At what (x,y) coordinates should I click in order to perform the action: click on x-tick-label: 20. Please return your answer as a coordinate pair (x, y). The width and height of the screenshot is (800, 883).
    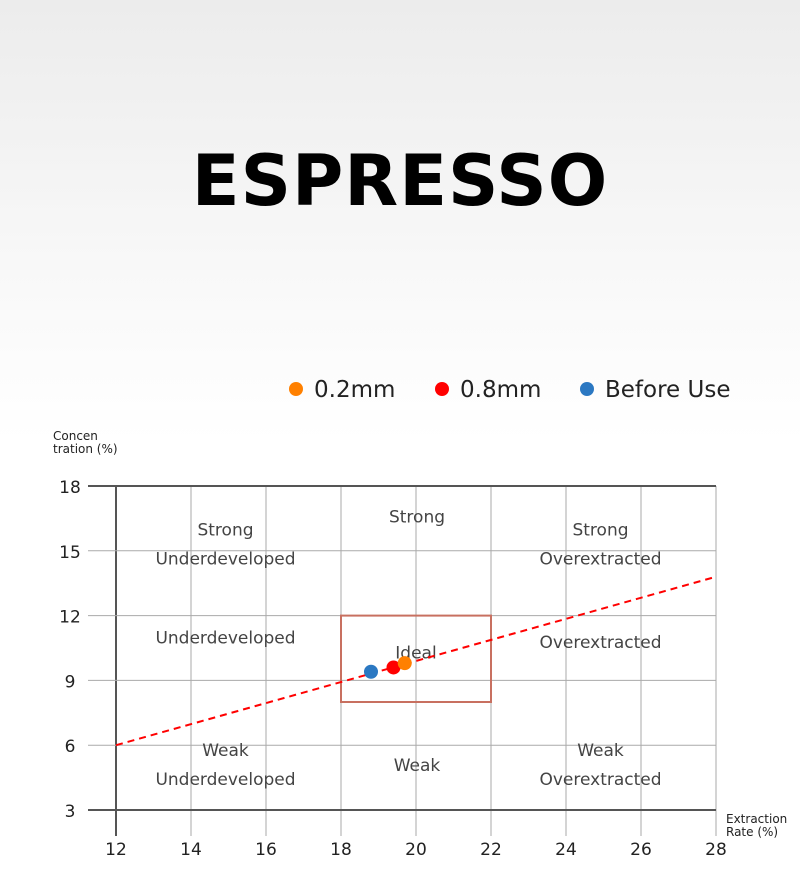
    Looking at the image, I should click on (416, 850).